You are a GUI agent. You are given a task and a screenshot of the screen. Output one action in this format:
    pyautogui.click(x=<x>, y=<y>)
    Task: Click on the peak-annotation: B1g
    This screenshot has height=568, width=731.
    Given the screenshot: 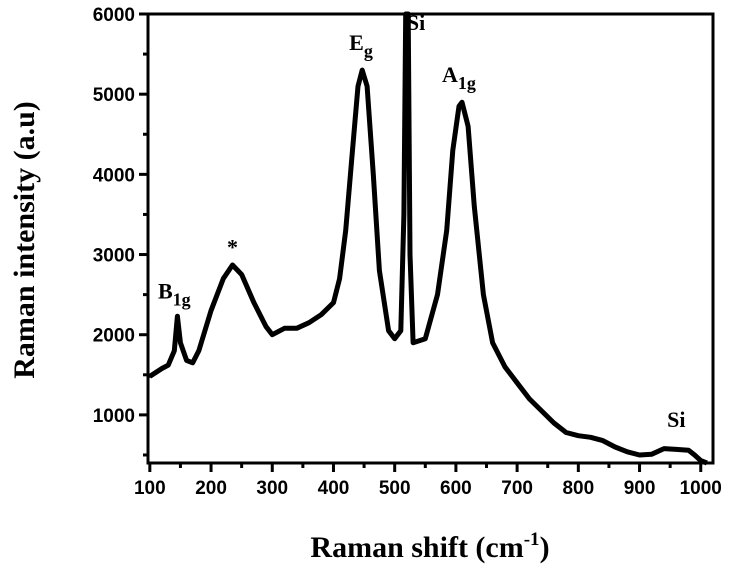 What is the action you would take?
    pyautogui.click(x=174, y=294)
    